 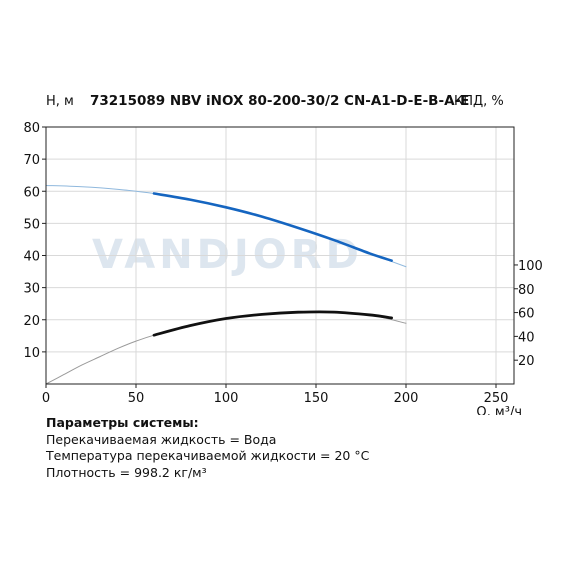 I want to click on param-density: Плотность = 998.2 кг/м³, so click(x=126, y=472).